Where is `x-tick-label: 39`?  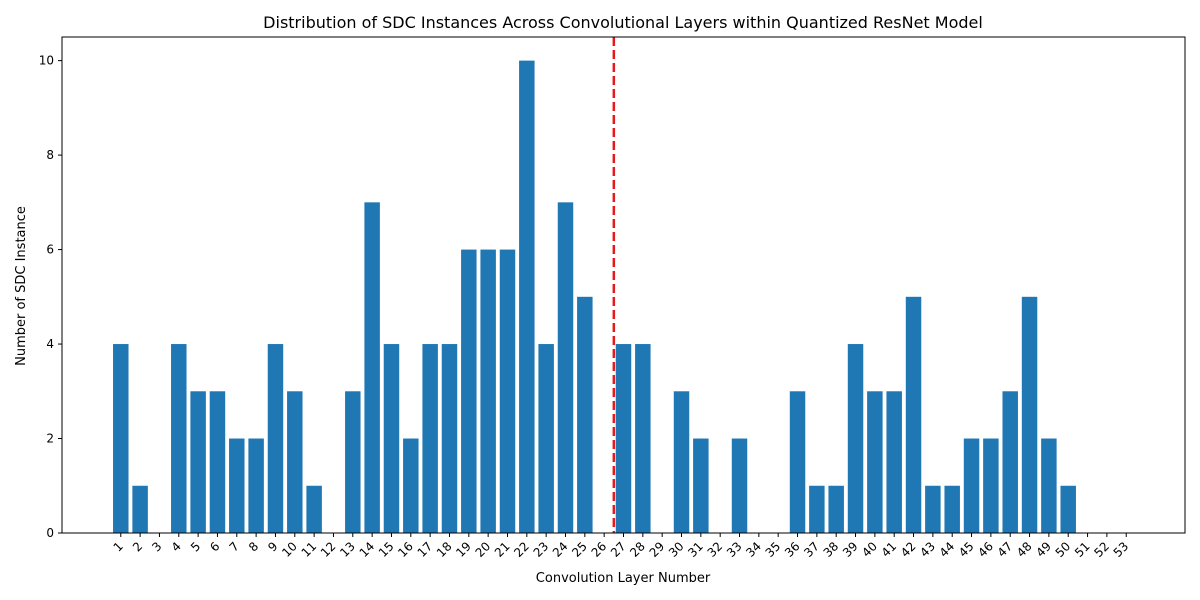 x-tick-label: 39 is located at coordinates (850, 549).